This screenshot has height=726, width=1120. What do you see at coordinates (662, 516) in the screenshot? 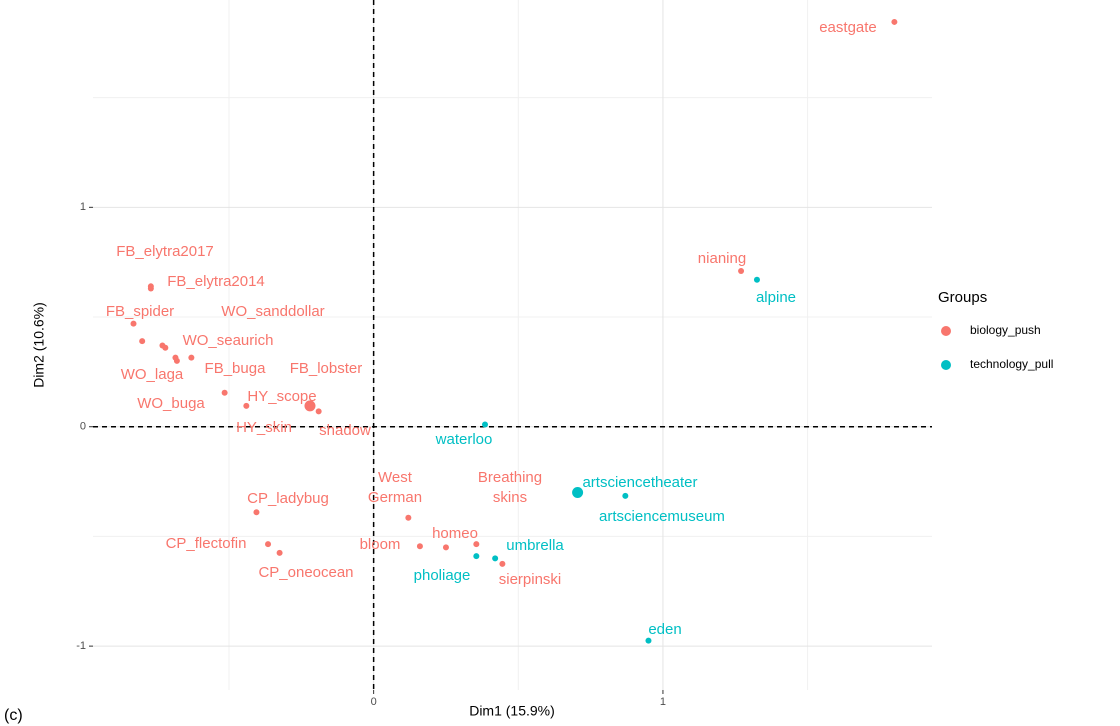
I see `point-label: artsciencemuseum` at bounding box center [662, 516].